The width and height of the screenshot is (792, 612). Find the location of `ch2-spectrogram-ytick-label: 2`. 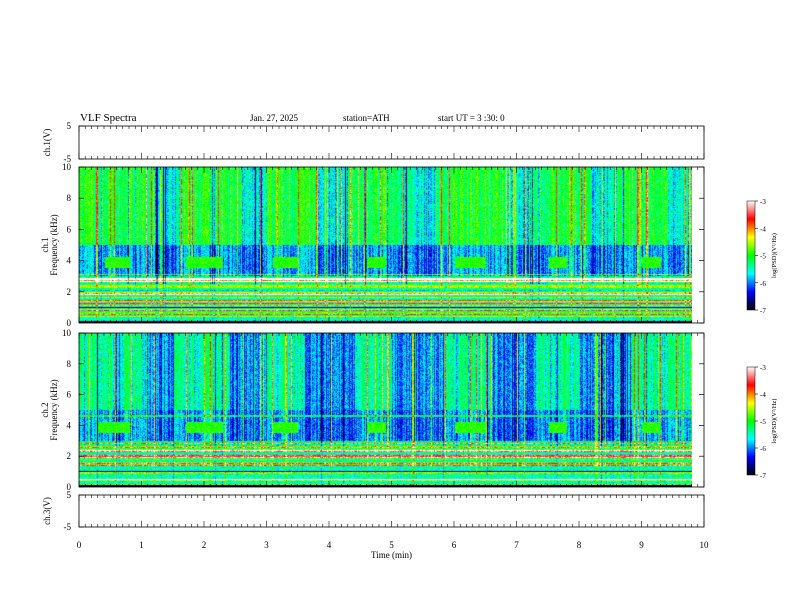

ch2-spectrogram-ytick-label: 2 is located at coordinates (69, 456).